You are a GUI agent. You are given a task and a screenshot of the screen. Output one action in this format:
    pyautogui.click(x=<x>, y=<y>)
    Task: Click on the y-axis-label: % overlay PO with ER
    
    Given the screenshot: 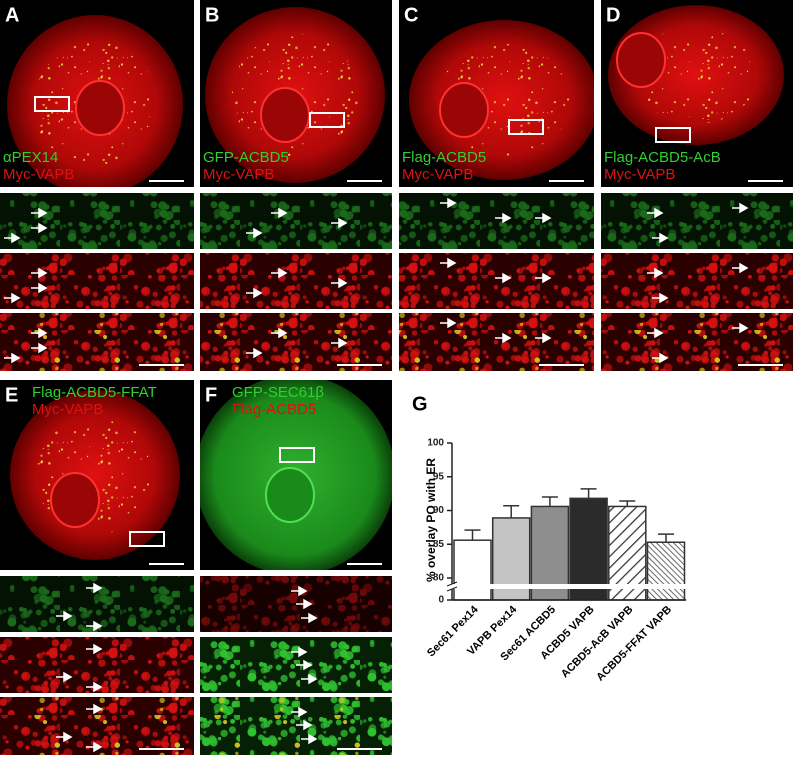 What is the action you would take?
    pyautogui.click(x=431, y=520)
    